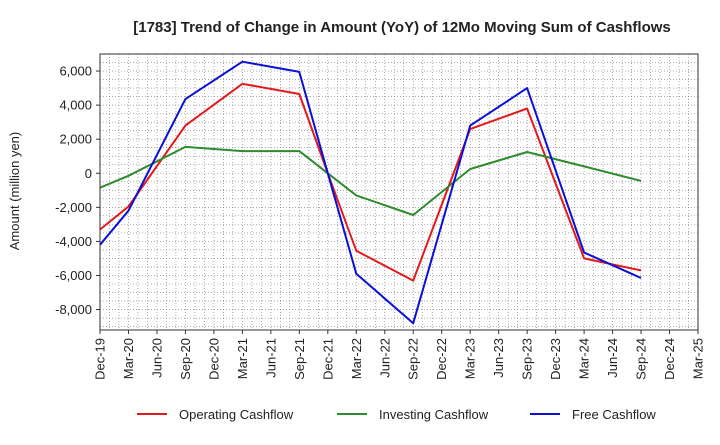 The height and width of the screenshot is (445, 720). What do you see at coordinates (128, 358) in the screenshot?
I see `x-tick-label: Mar-20` at bounding box center [128, 358].